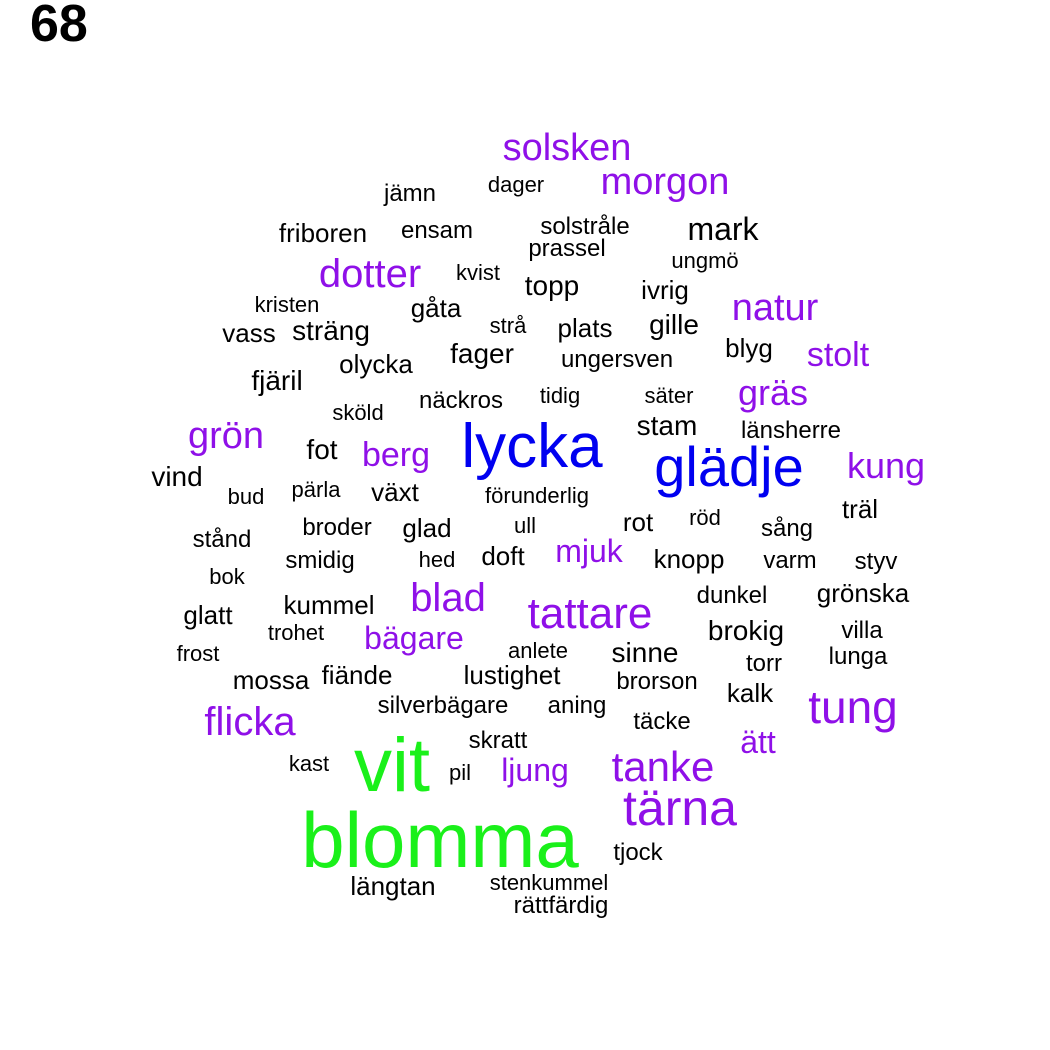  Describe the element at coordinates (246, 496) in the screenshot. I see `word-bud: bud` at that location.